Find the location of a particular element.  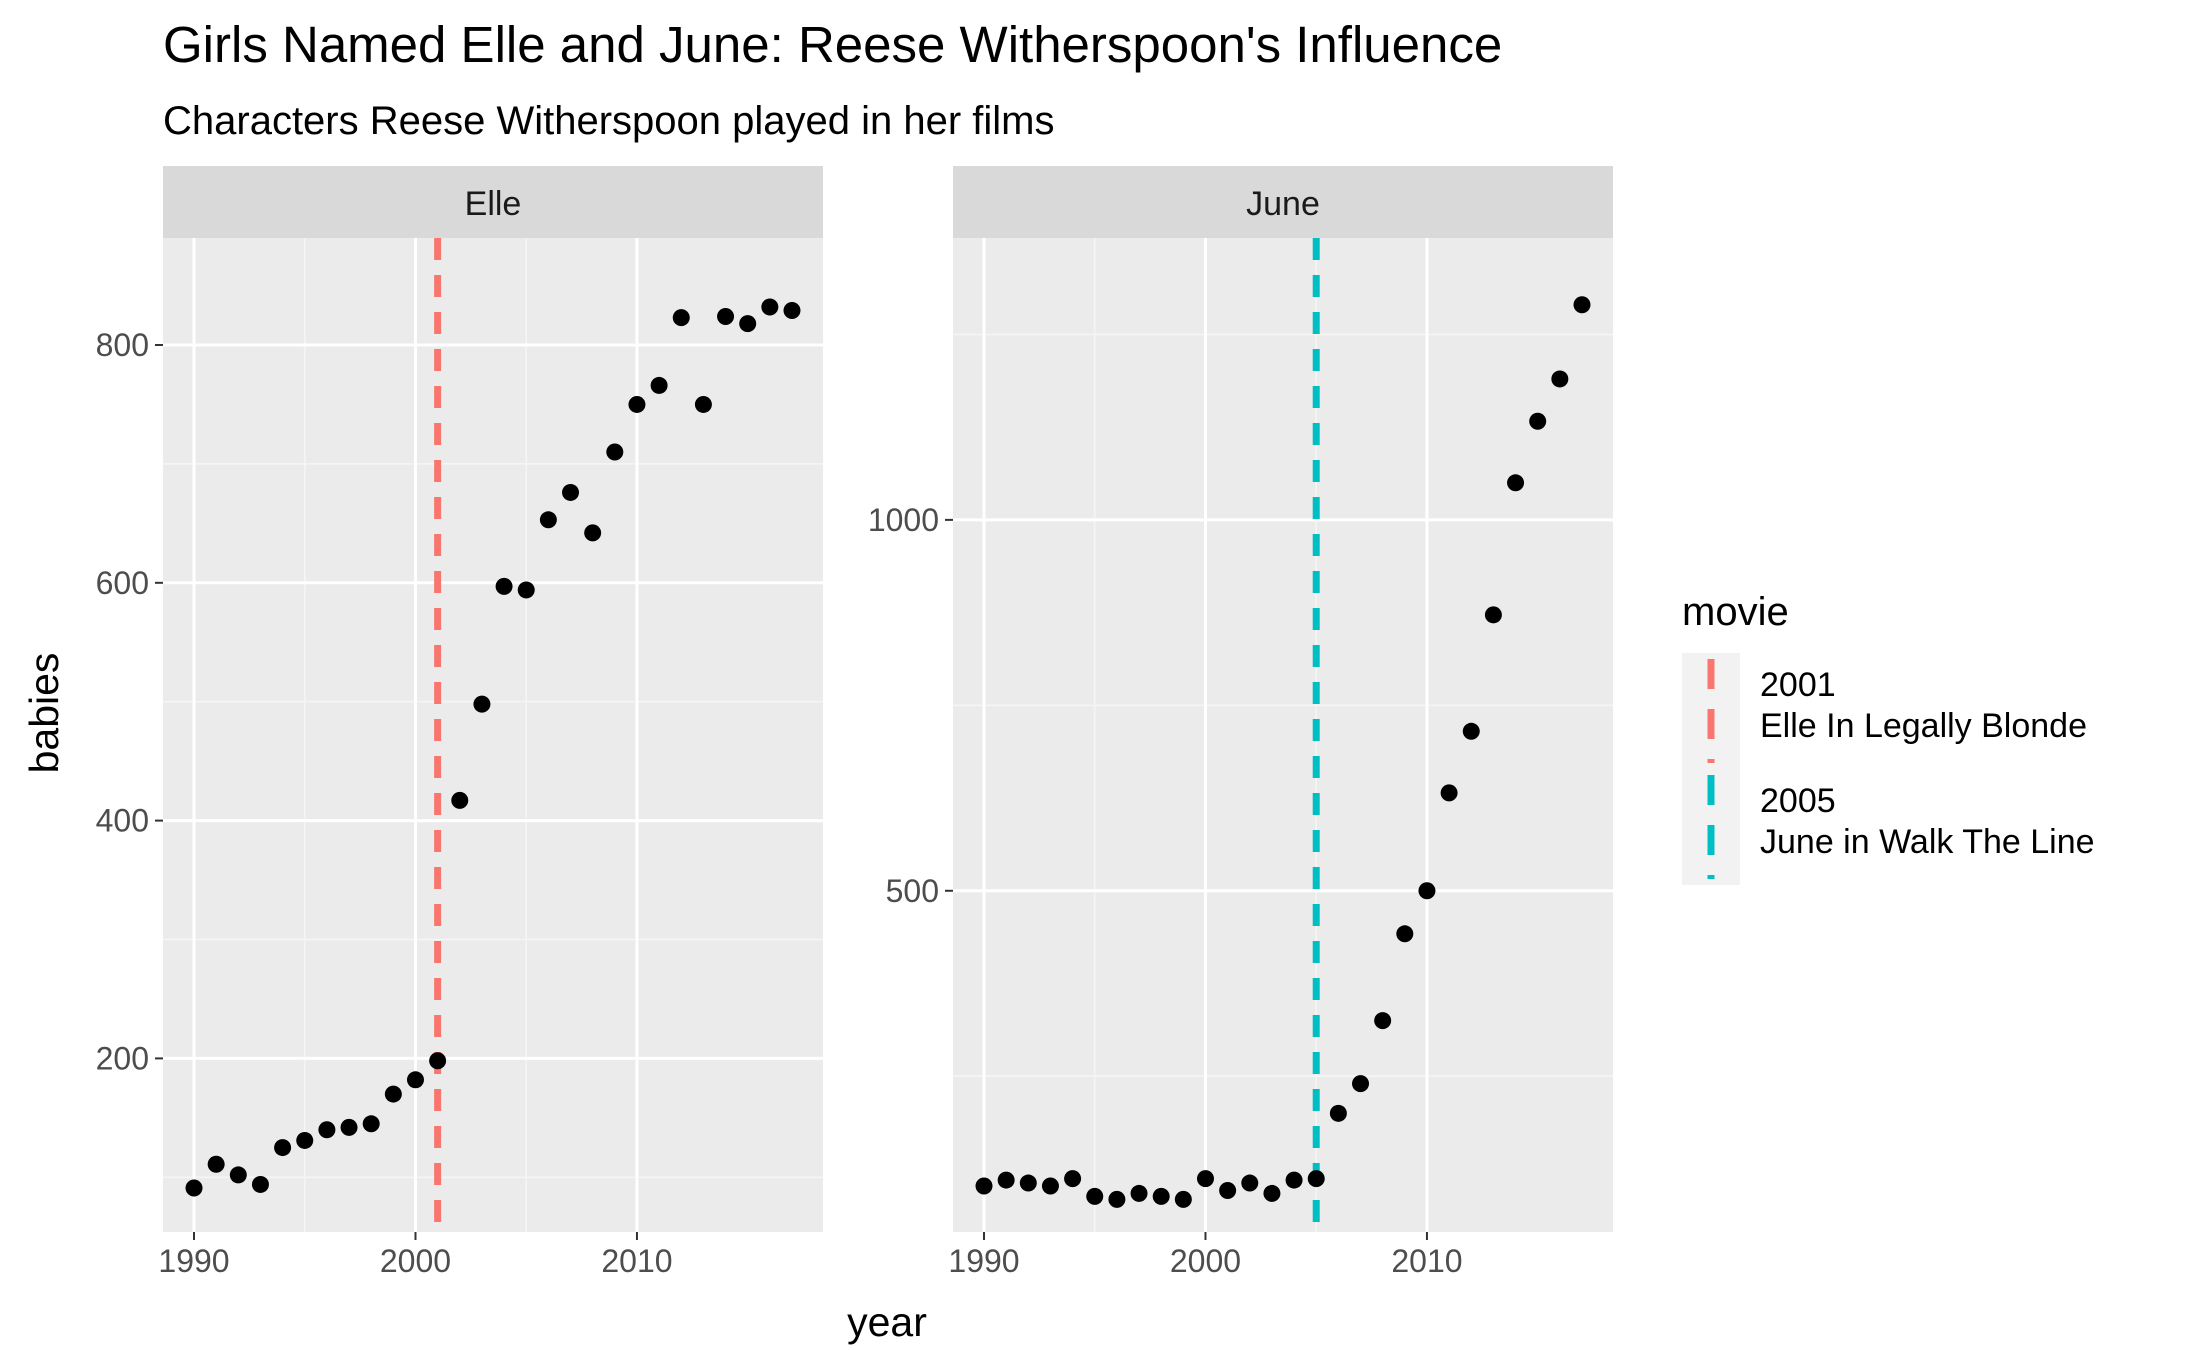

y-tick-label: 600 is located at coordinates (122, 583).